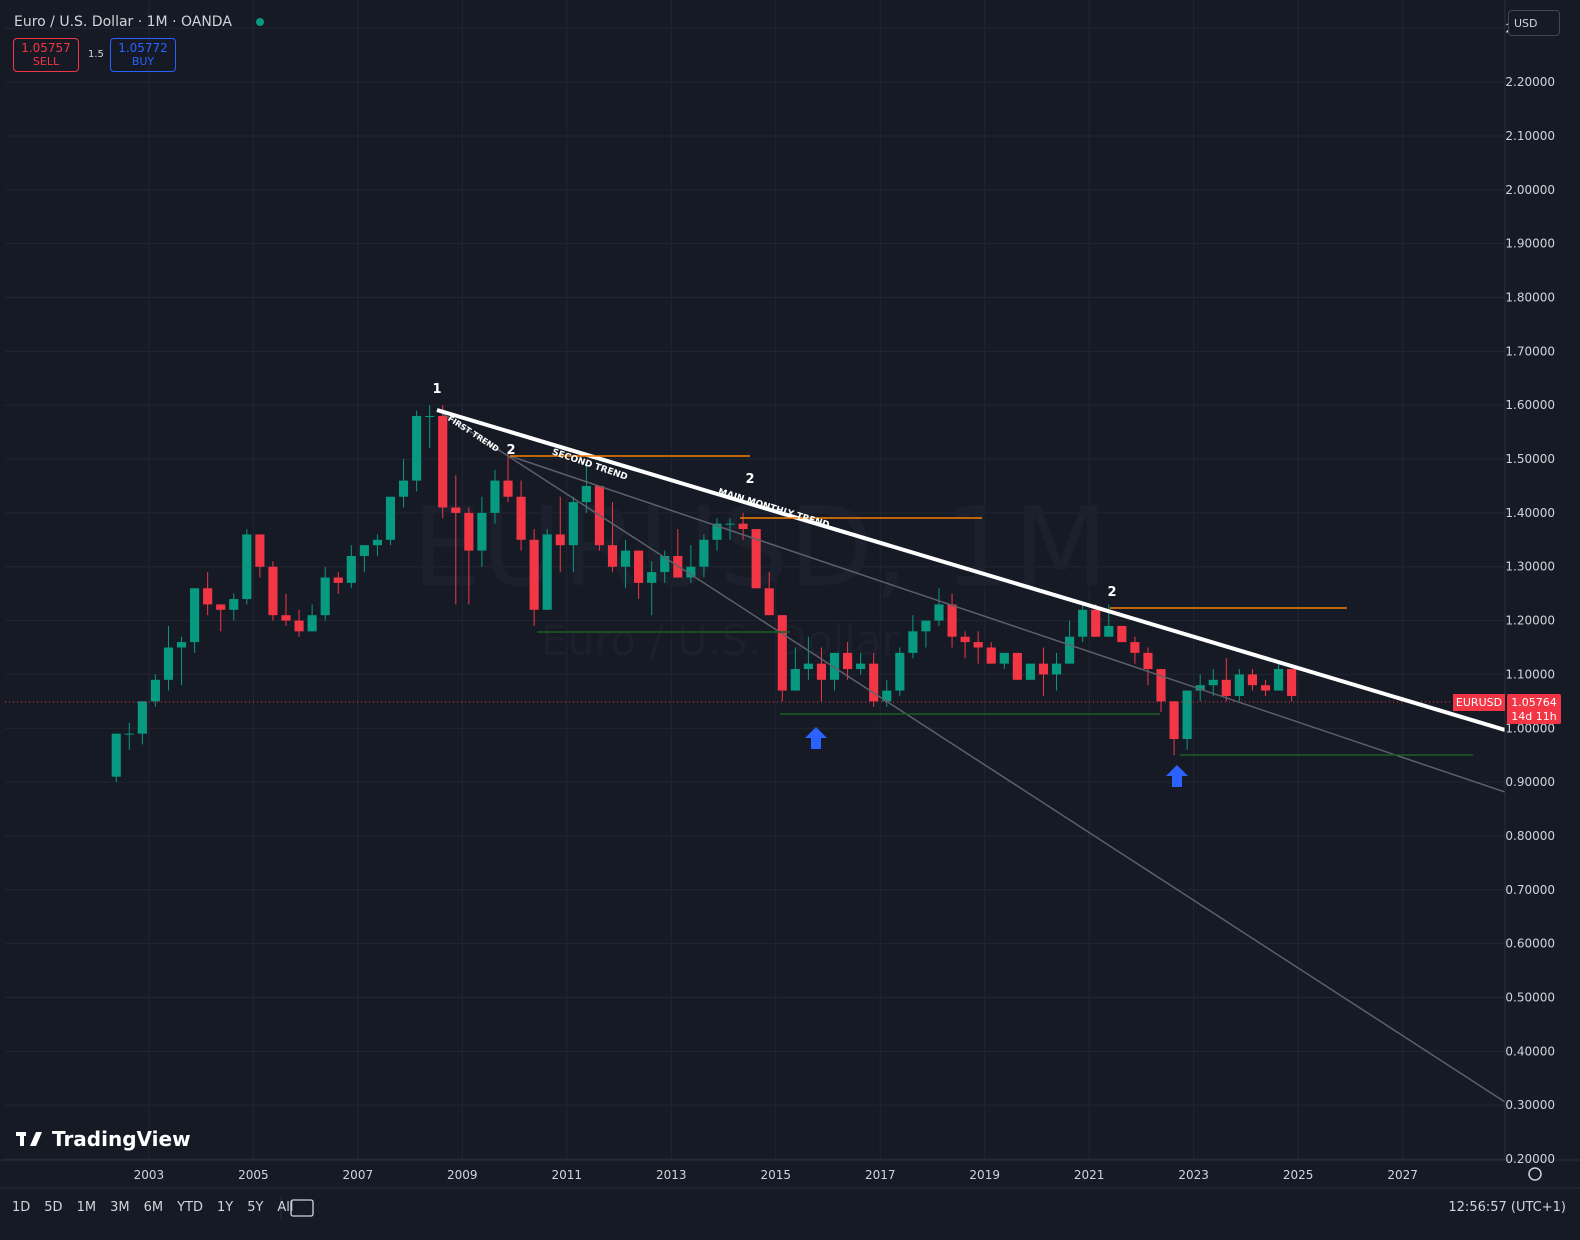 Image resolution: width=1580 pixels, height=1240 pixels. Describe the element at coordinates (1530, 351) in the screenshot. I see `y-tick-label: 1.70000` at that location.